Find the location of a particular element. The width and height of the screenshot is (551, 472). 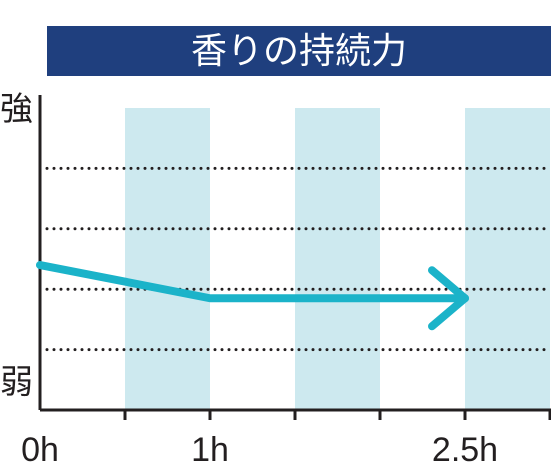

x-tick-label: 2.5h is located at coordinates (465, 450).